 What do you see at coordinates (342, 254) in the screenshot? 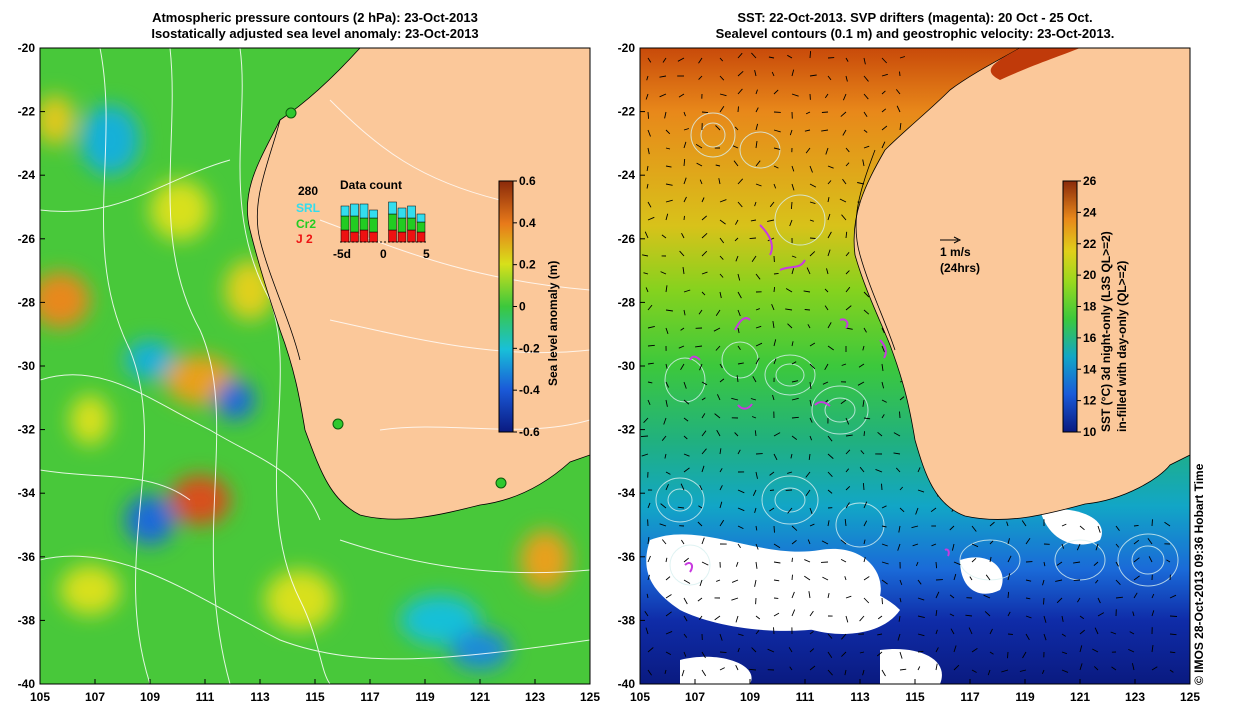
I see `inset-xtick: -5d` at bounding box center [342, 254].